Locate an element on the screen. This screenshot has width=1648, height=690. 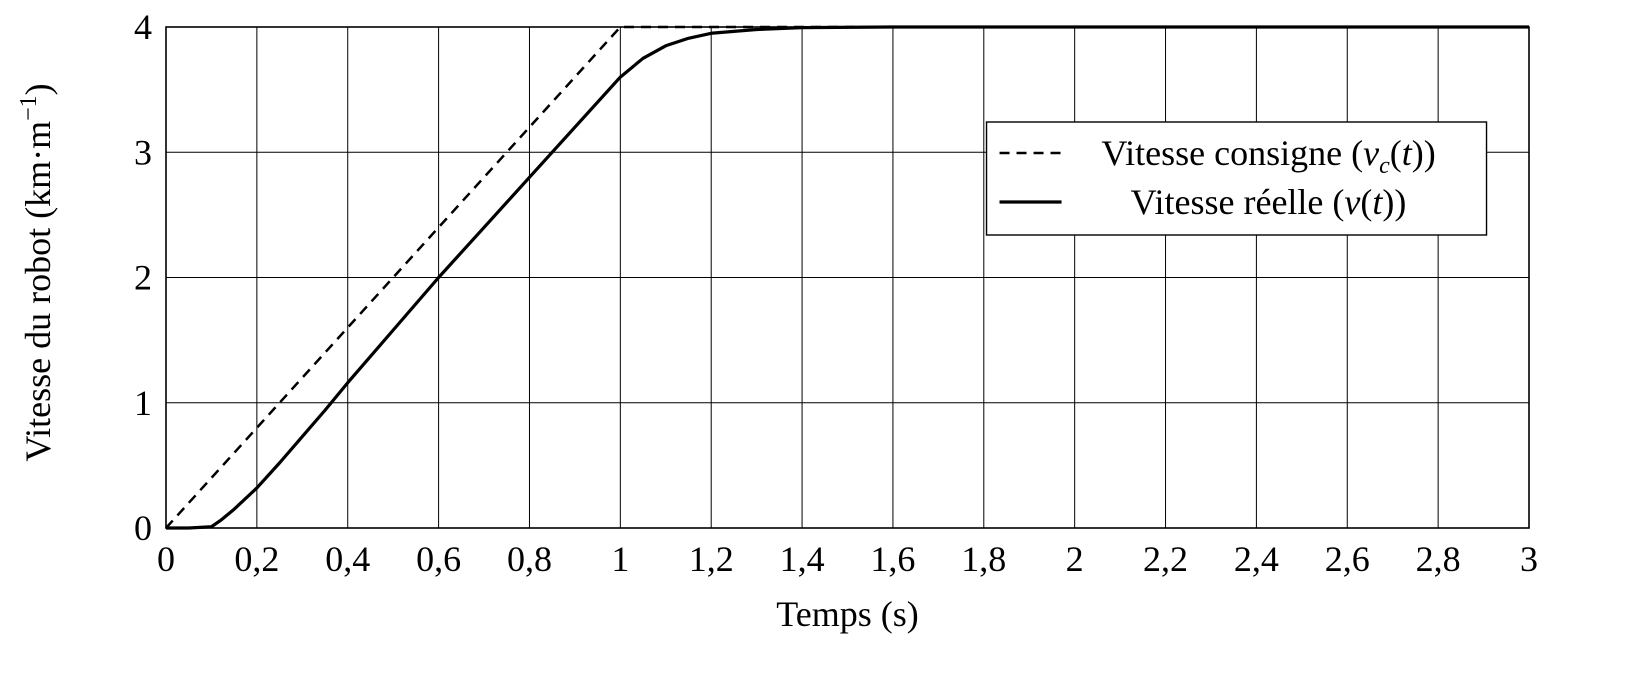
x-axis-label: Temps (s) is located at coordinates (847, 614).